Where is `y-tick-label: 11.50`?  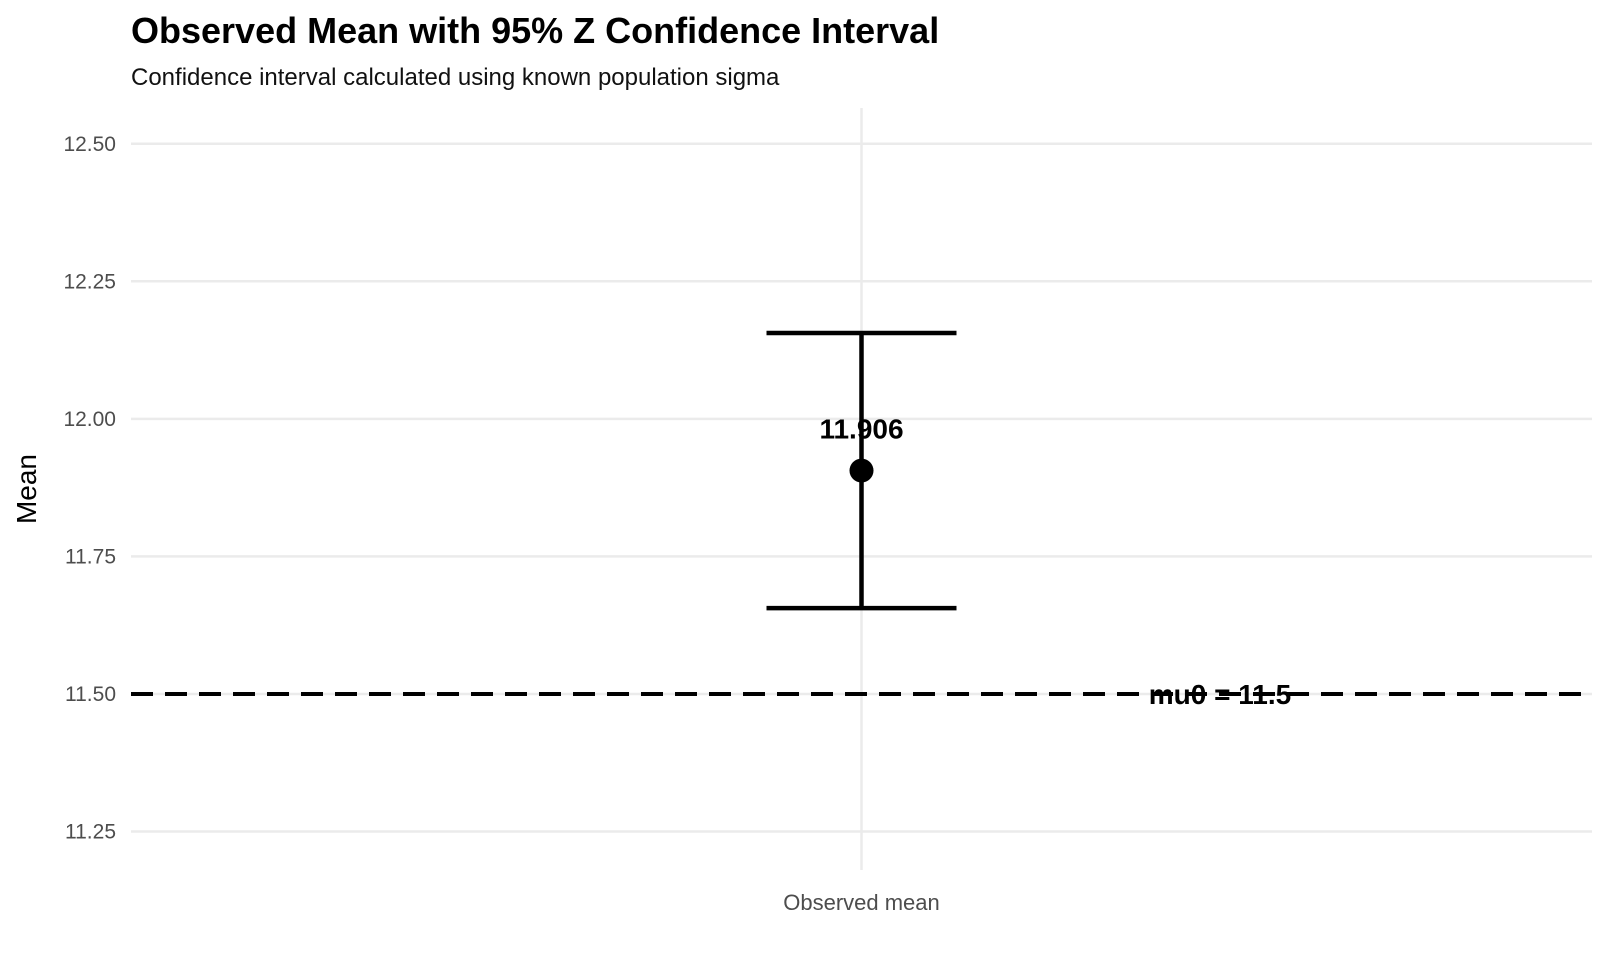
y-tick-label: 11.50 is located at coordinates (90, 694).